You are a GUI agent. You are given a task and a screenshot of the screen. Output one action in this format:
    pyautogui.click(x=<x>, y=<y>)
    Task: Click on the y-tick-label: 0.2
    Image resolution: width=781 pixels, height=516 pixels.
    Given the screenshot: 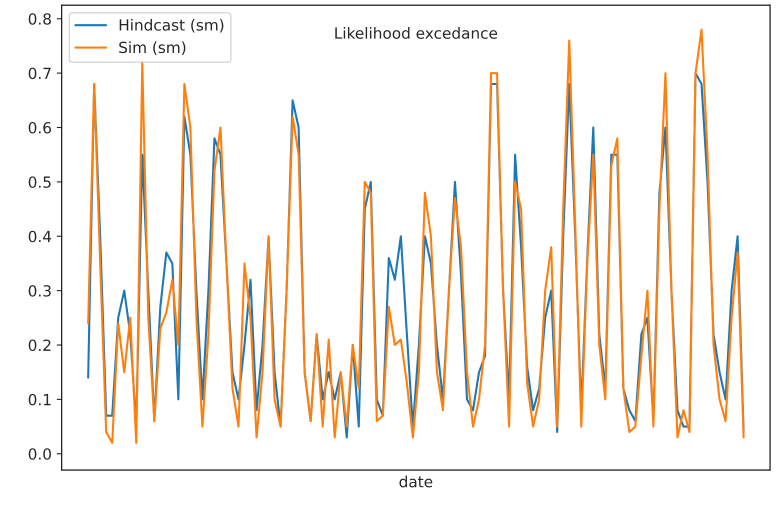 What is the action you would take?
    pyautogui.click(x=39, y=345)
    